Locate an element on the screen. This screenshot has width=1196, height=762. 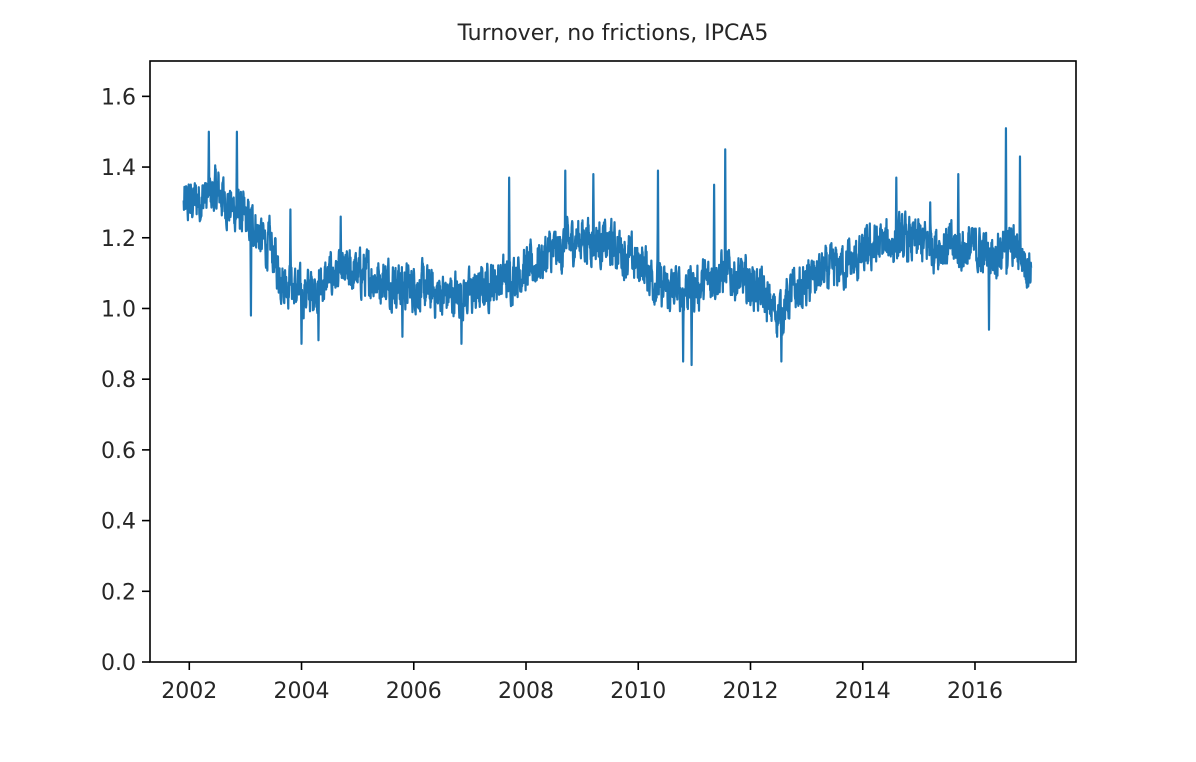
x-tick-label: 2016 is located at coordinates (975, 691).